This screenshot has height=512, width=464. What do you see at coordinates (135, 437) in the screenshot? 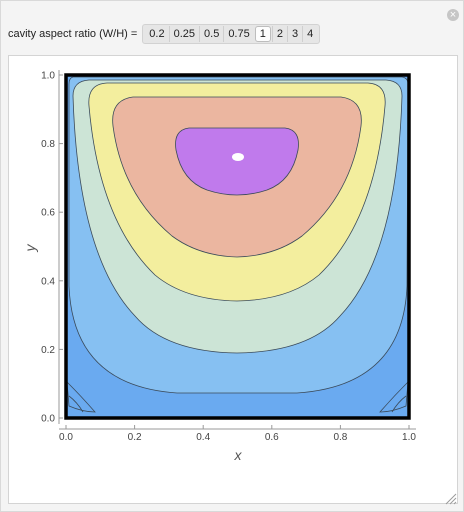
I see `x-tick-label: 0.2` at bounding box center [135, 437].